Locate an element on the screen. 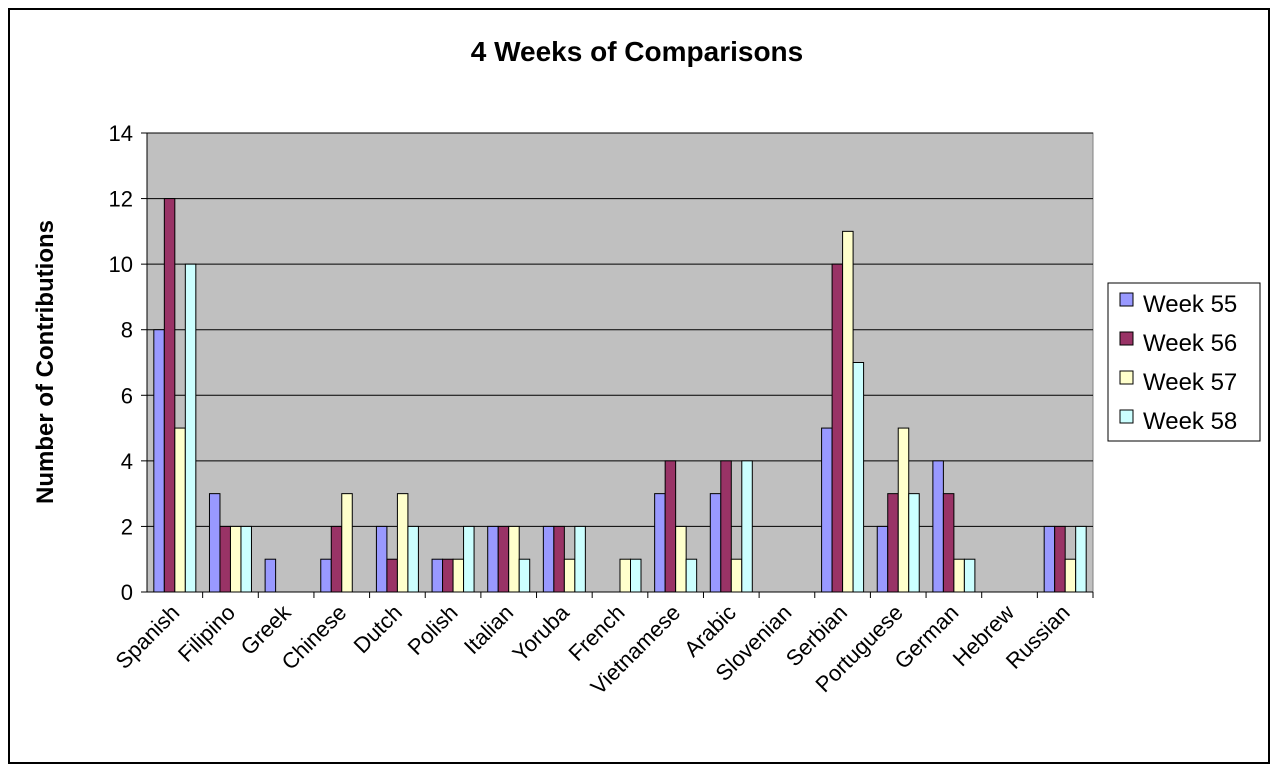 The width and height of the screenshot is (1280, 774). x-category-label: Filipino is located at coordinates (206, 633).